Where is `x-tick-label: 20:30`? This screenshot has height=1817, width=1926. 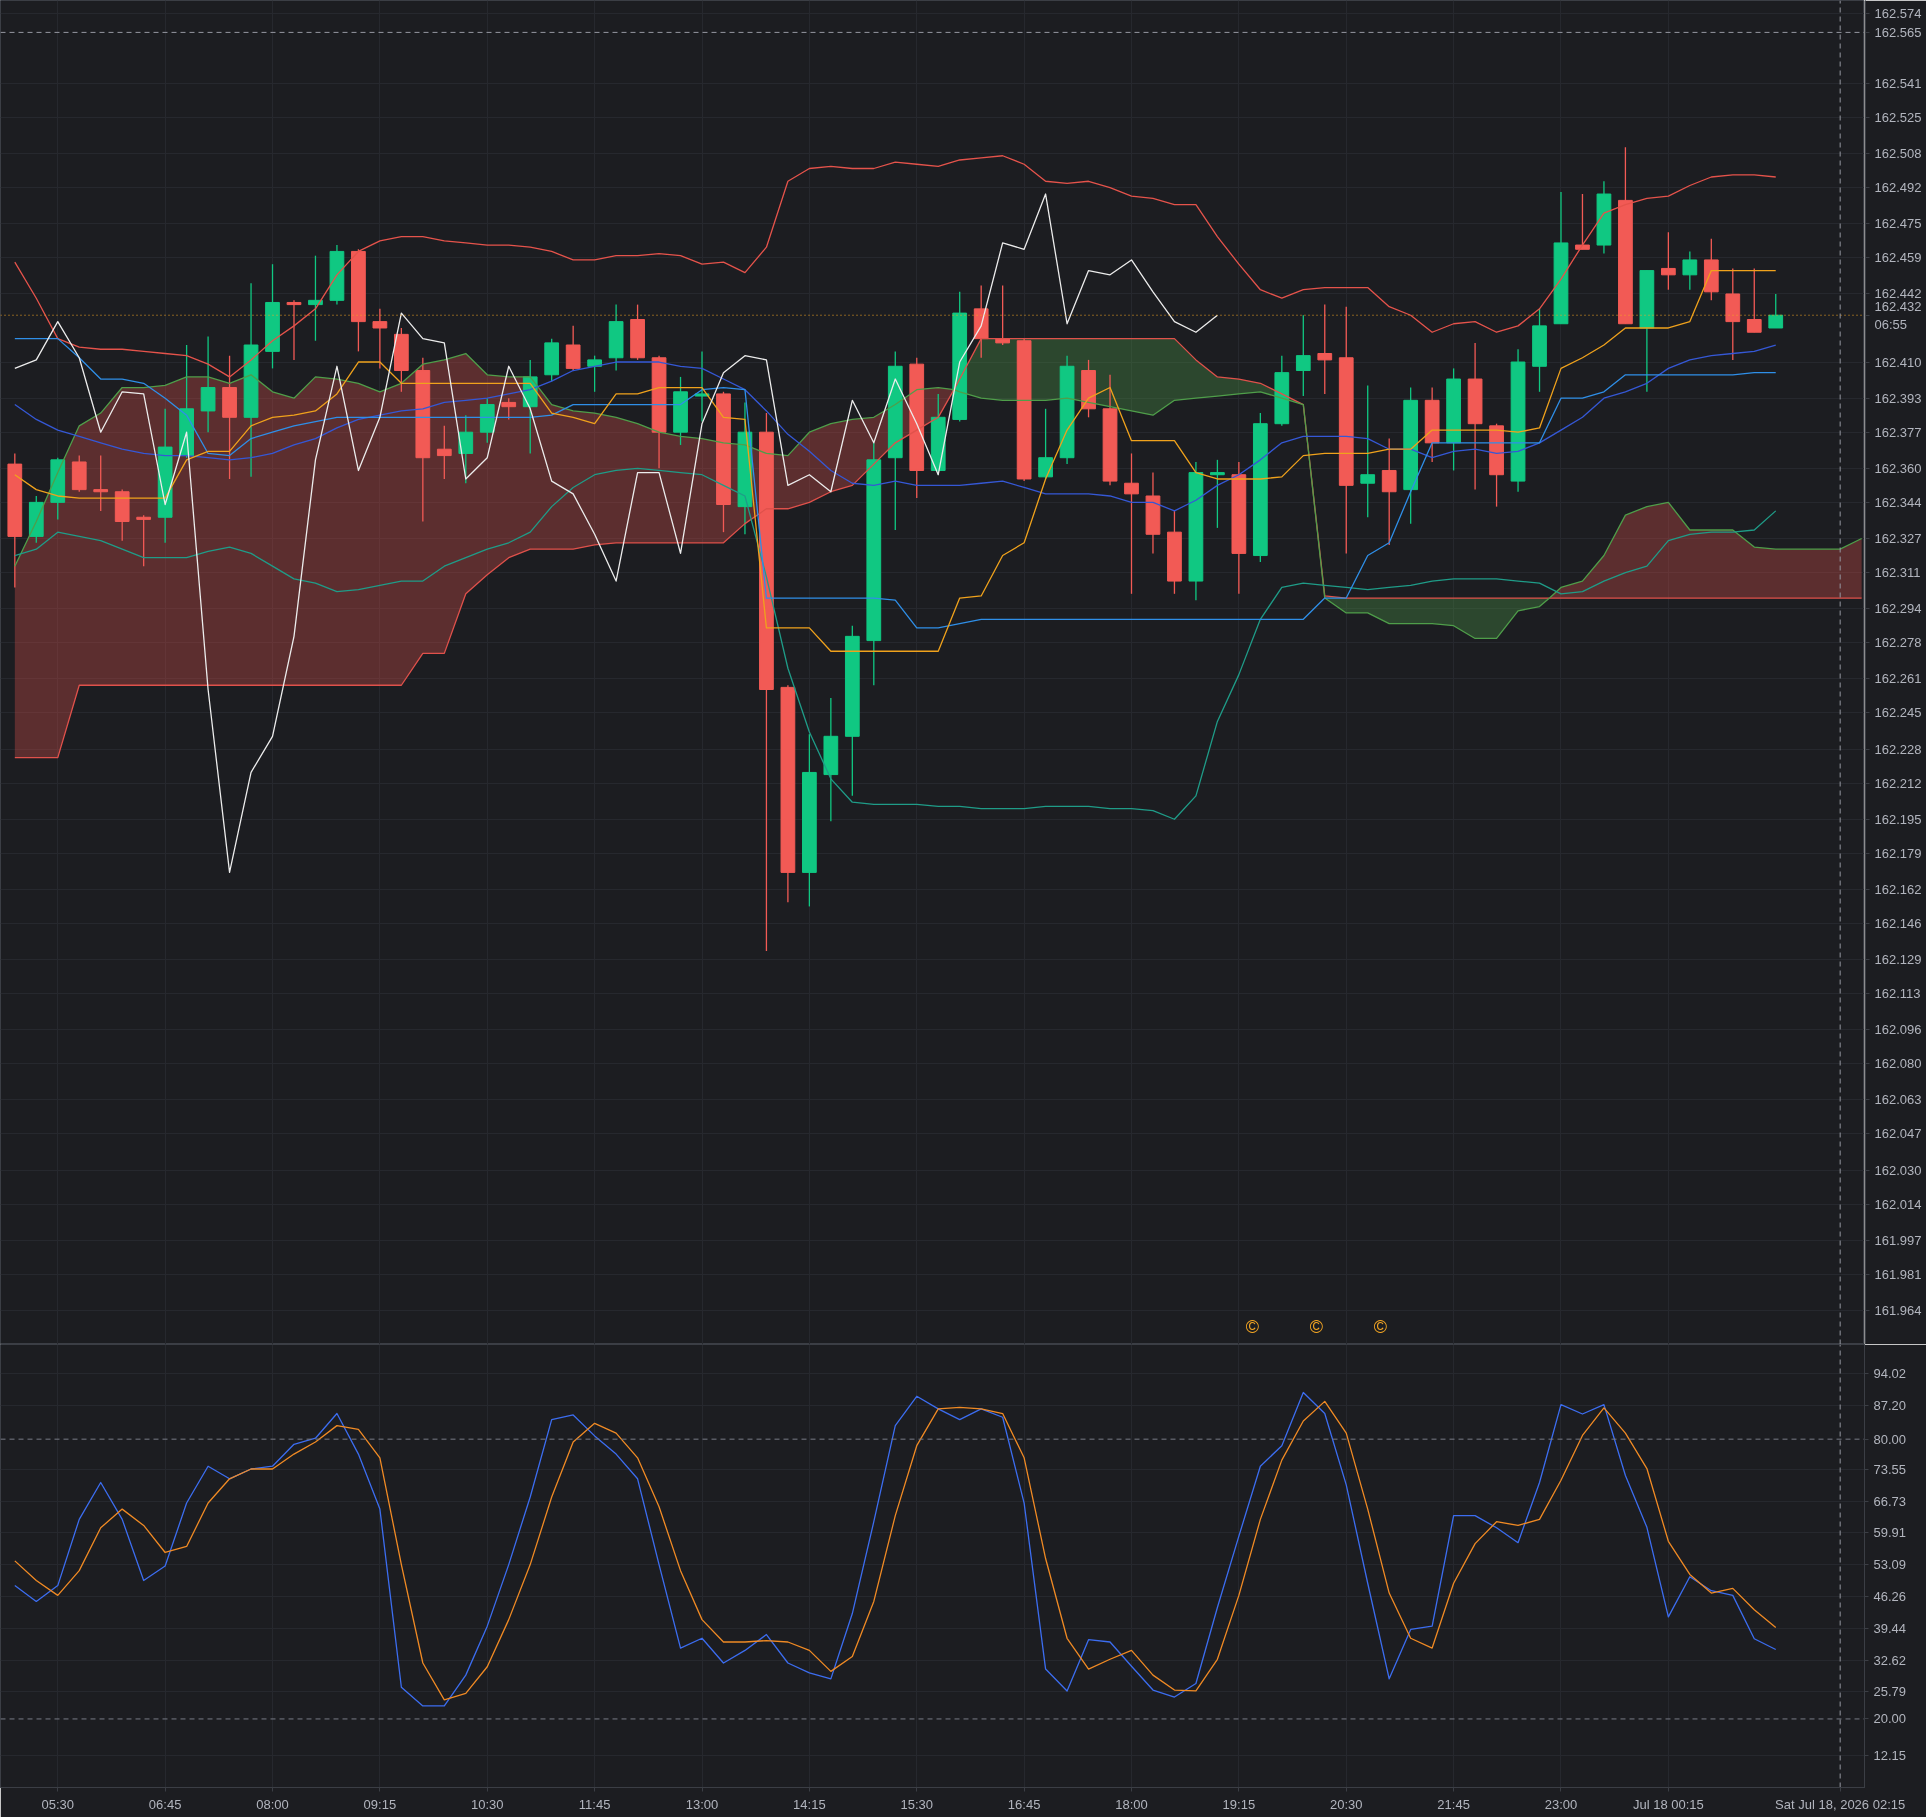 x-tick-label: 20:30 is located at coordinates (1346, 1804).